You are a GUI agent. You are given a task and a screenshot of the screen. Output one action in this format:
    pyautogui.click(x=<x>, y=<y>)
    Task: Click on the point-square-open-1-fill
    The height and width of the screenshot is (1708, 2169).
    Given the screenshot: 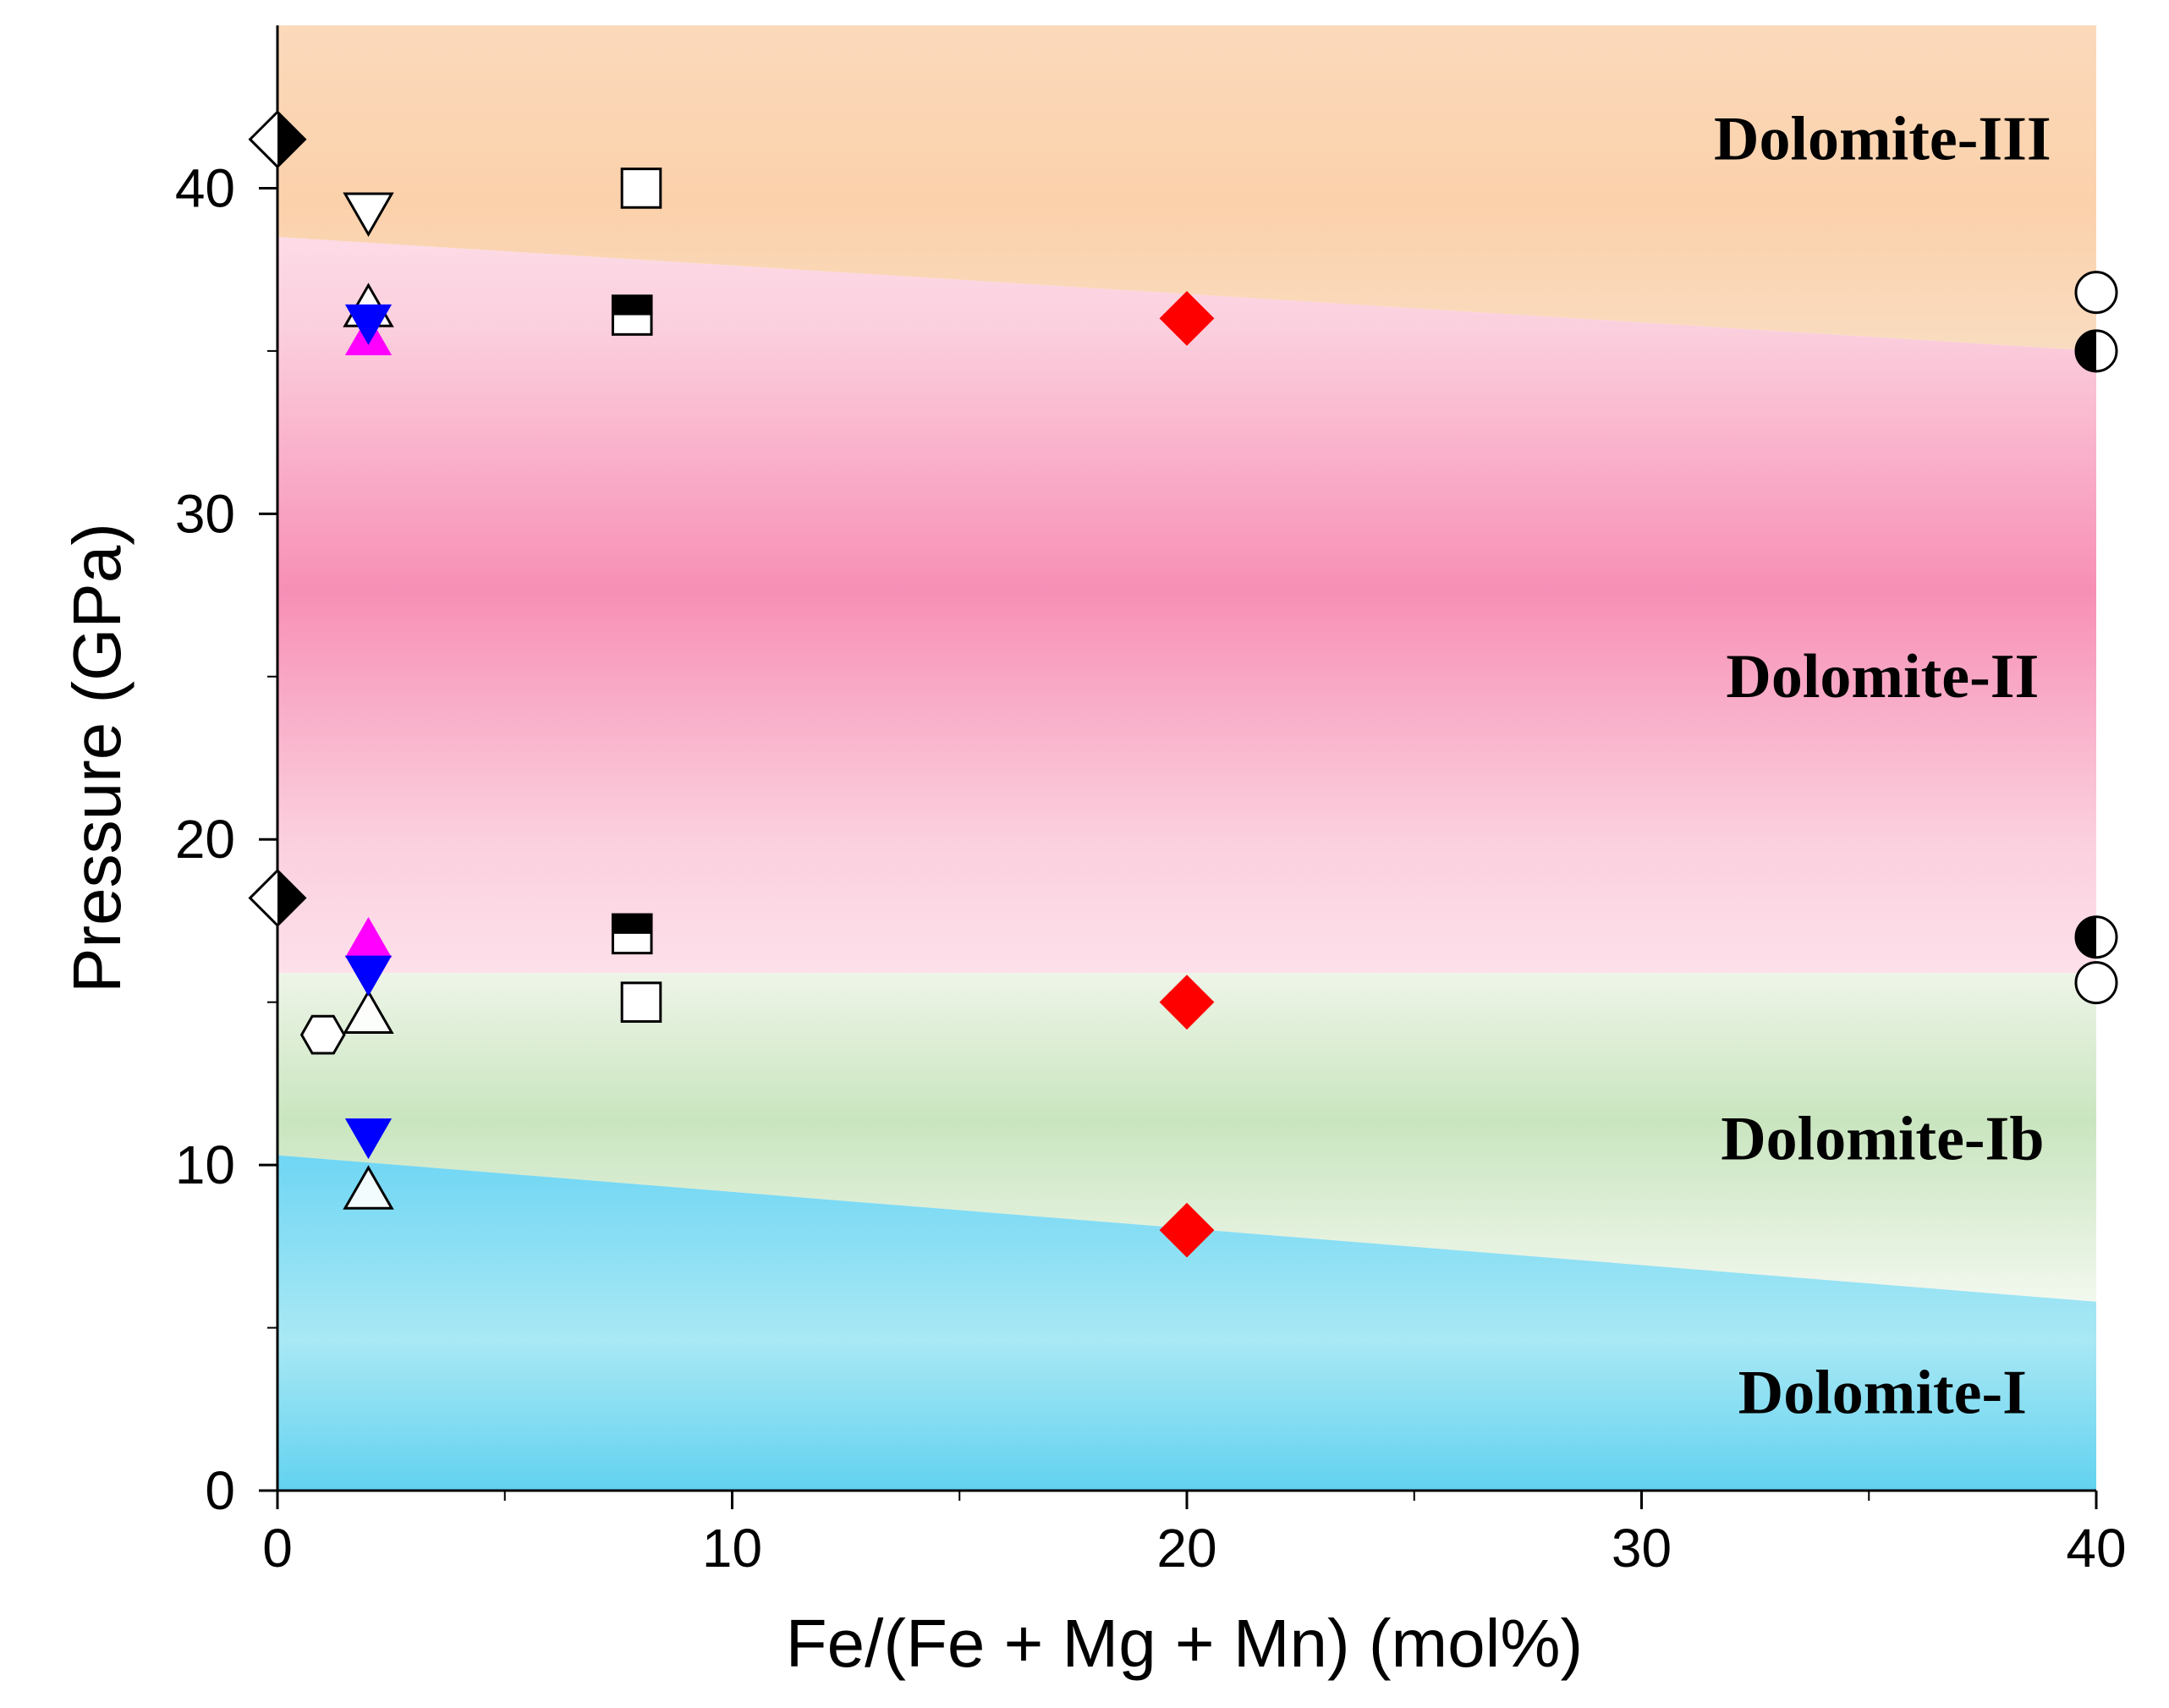 What is the action you would take?
    pyautogui.click(x=641, y=188)
    